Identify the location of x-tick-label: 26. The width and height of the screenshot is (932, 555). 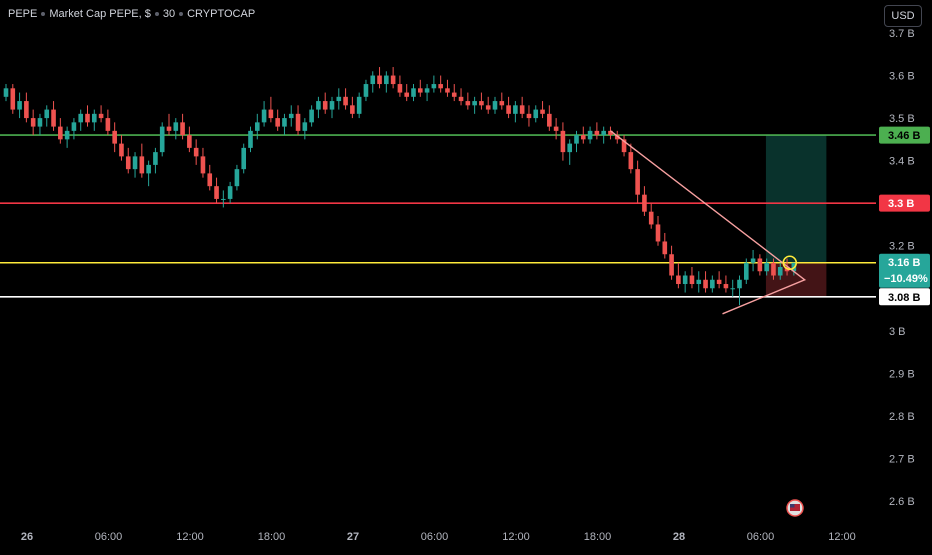
(27, 537).